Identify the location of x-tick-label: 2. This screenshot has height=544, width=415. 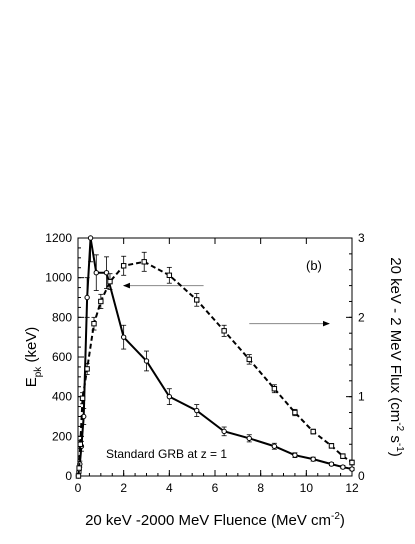
(123, 488).